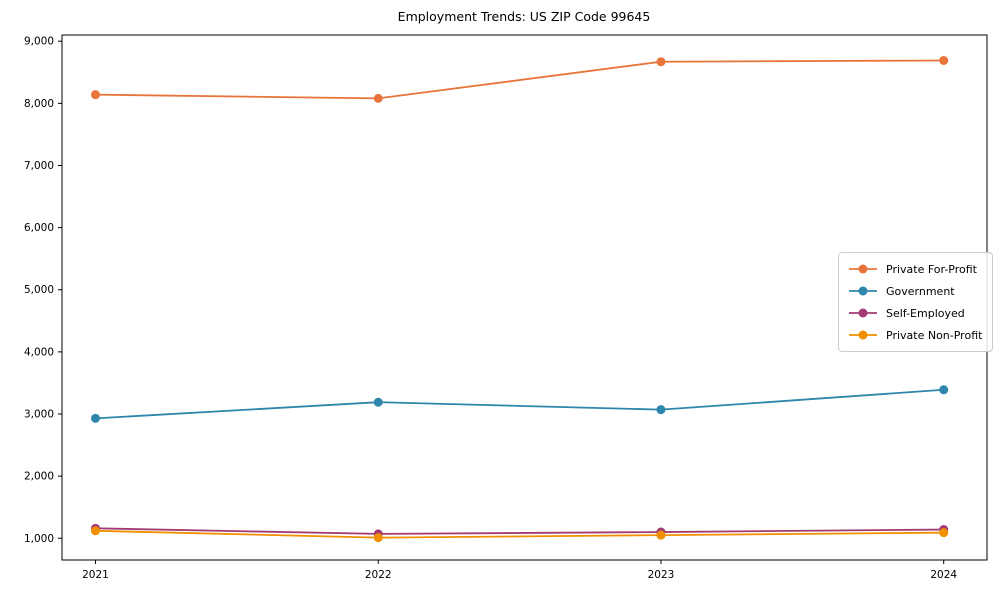 Image resolution: width=1000 pixels, height=600 pixels. I want to click on legend-item-private-non-profit: Private Non-Profit, so click(914, 335).